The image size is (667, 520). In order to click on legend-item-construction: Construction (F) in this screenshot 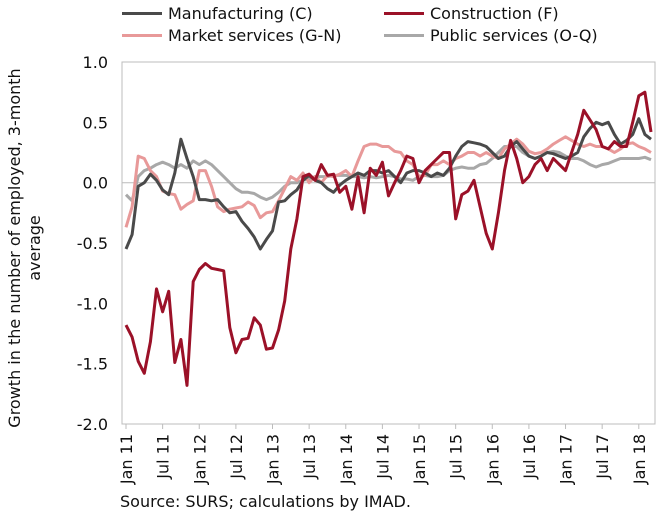, I will do `click(471, 13)`.